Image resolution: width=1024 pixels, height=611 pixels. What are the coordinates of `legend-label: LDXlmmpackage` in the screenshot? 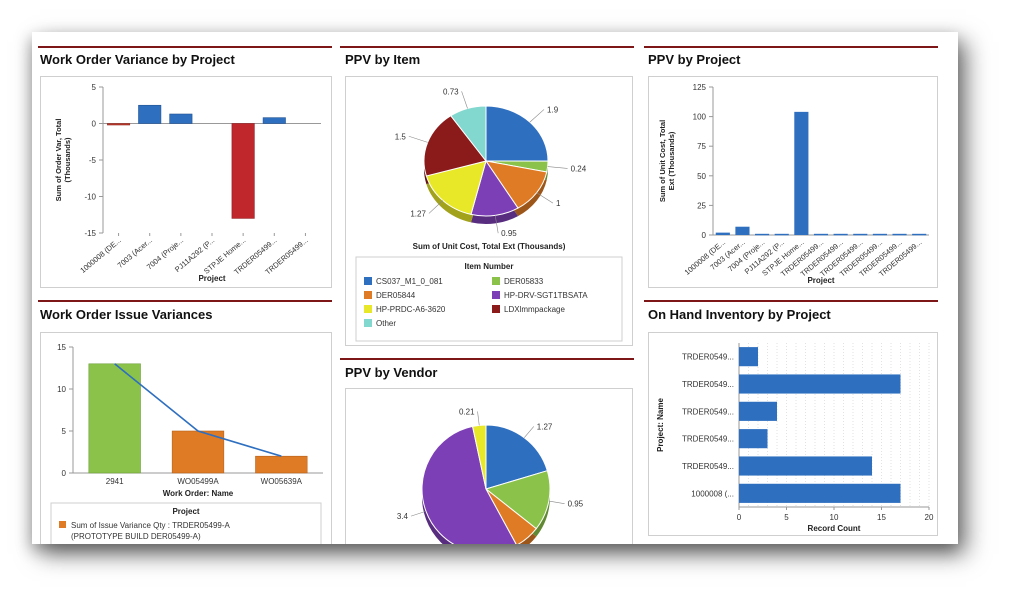 It's located at (534, 309).